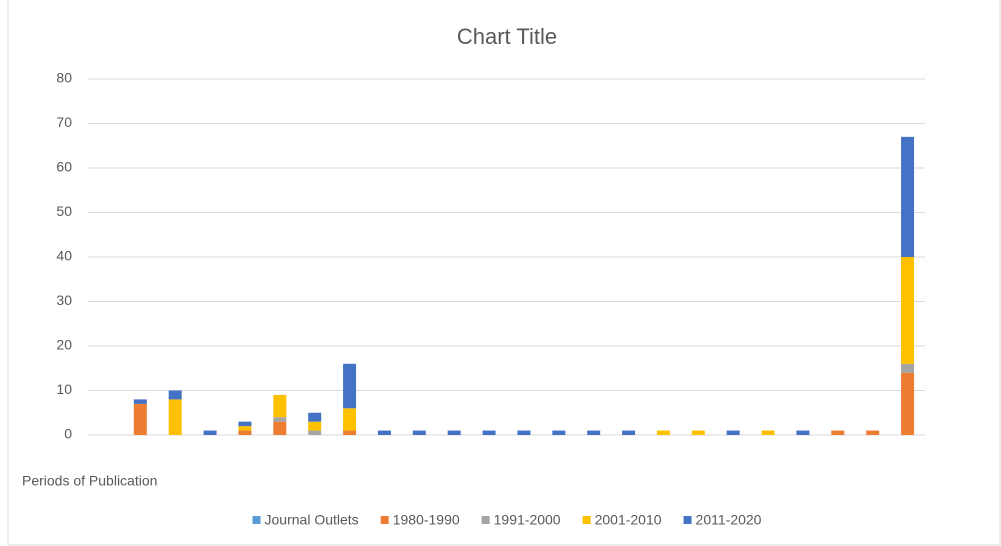 This screenshot has height=546, width=1001. What do you see at coordinates (64, 211) in the screenshot?
I see `y-tick-label: 50` at bounding box center [64, 211].